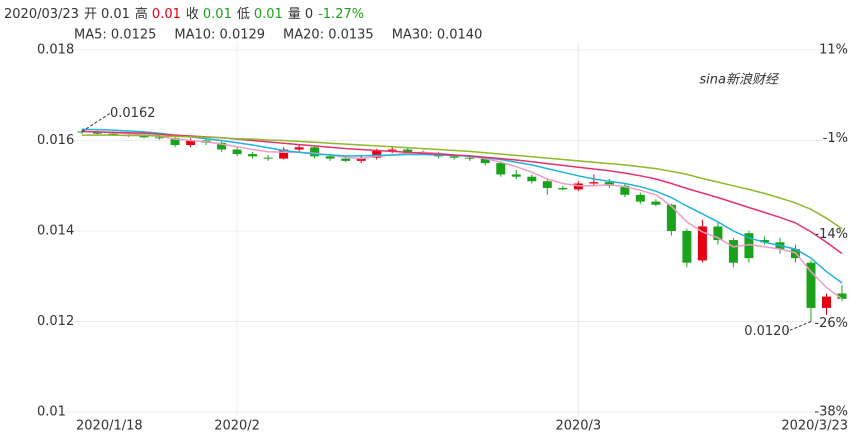  I want to click on legend-entry: MA30: 0.0140, so click(437, 35).